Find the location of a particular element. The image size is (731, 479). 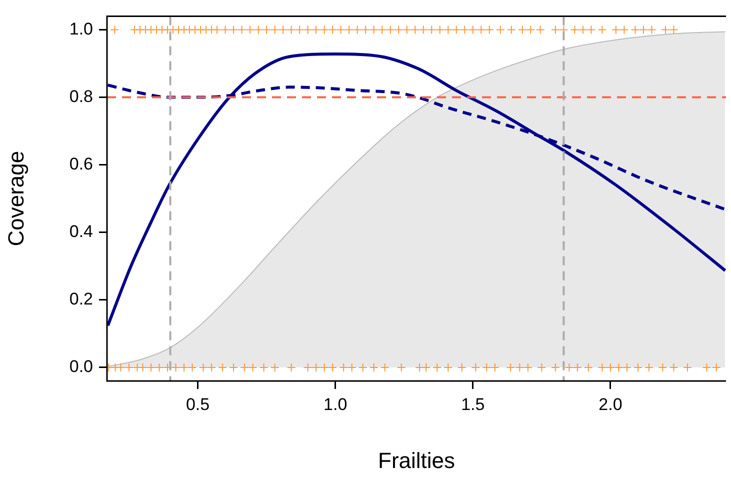

x-axis-title: Frailties is located at coordinates (417, 460).